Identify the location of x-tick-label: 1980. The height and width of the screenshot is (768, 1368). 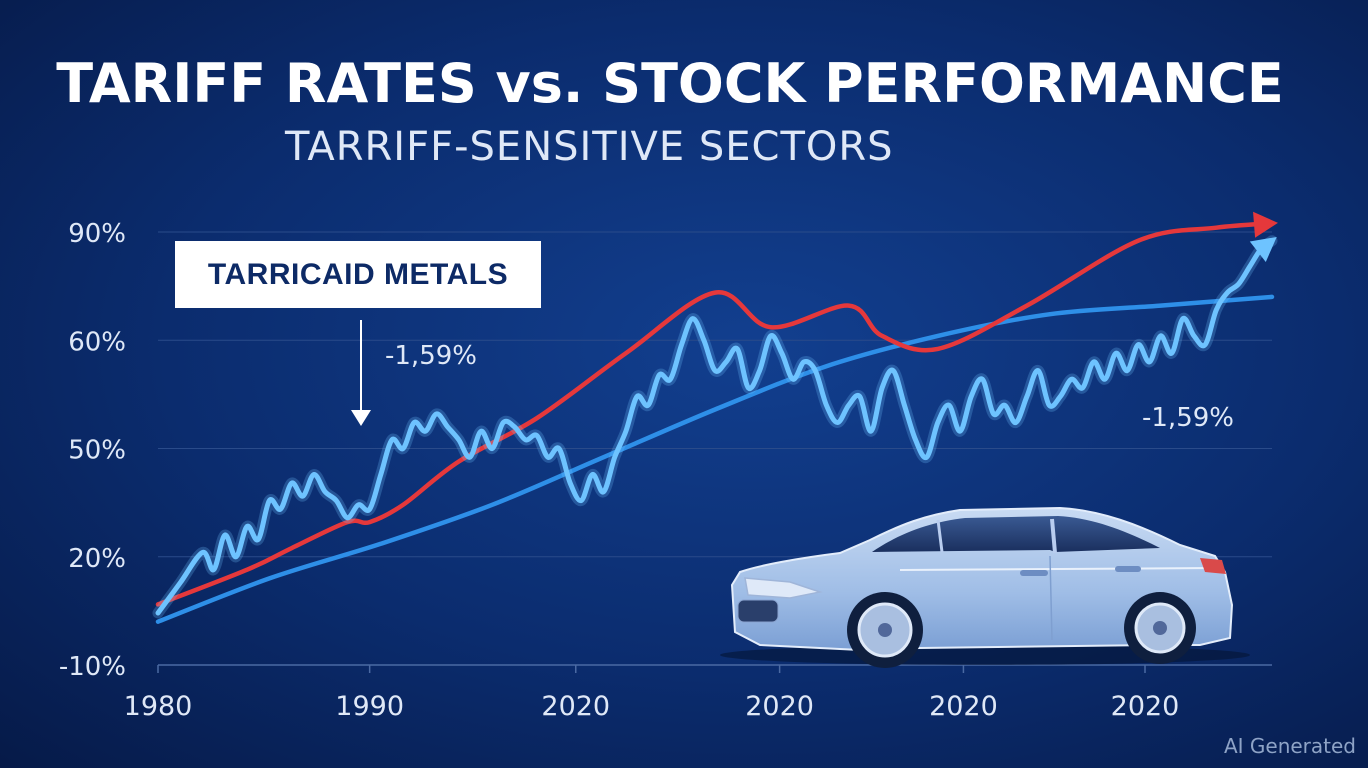
(158, 706).